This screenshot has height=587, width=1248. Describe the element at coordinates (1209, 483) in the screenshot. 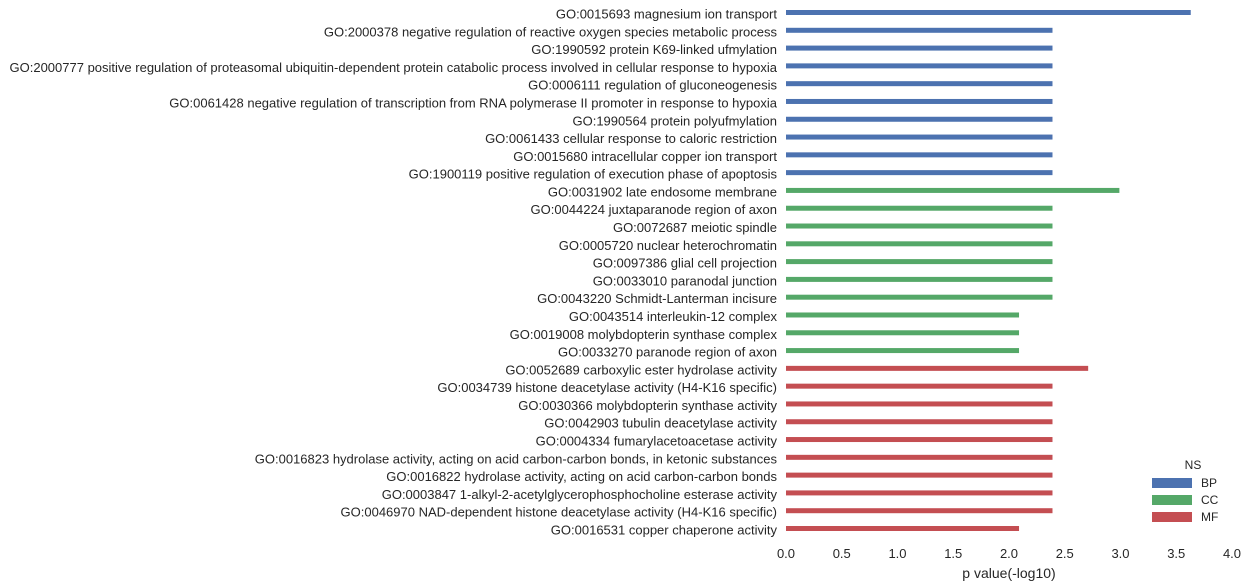

I see `legend-label-bp: BP` at that location.